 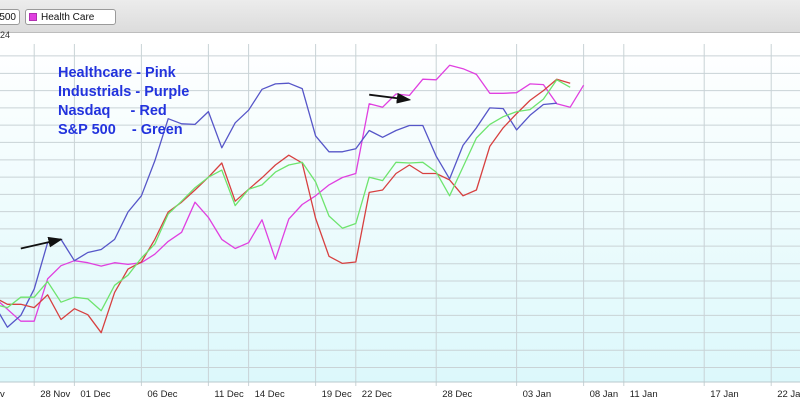 What do you see at coordinates (537, 394) in the screenshot?
I see `x-tick-label: 03 Jan` at bounding box center [537, 394].